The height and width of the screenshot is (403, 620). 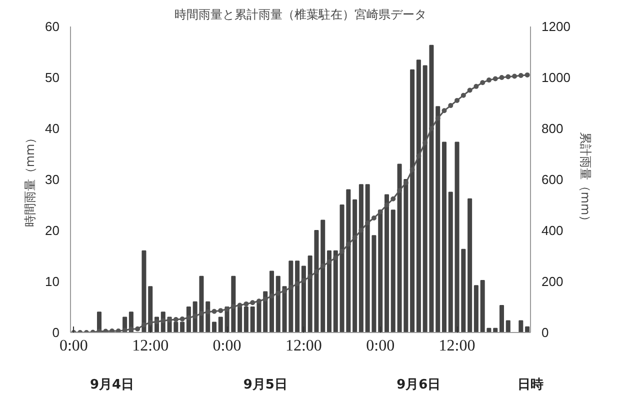 What do you see at coordinates (300, 15) in the screenshot?
I see `chart-title: 時間雨量と累計雨量（椎葉駐在）宮崎県データ` at bounding box center [300, 15].